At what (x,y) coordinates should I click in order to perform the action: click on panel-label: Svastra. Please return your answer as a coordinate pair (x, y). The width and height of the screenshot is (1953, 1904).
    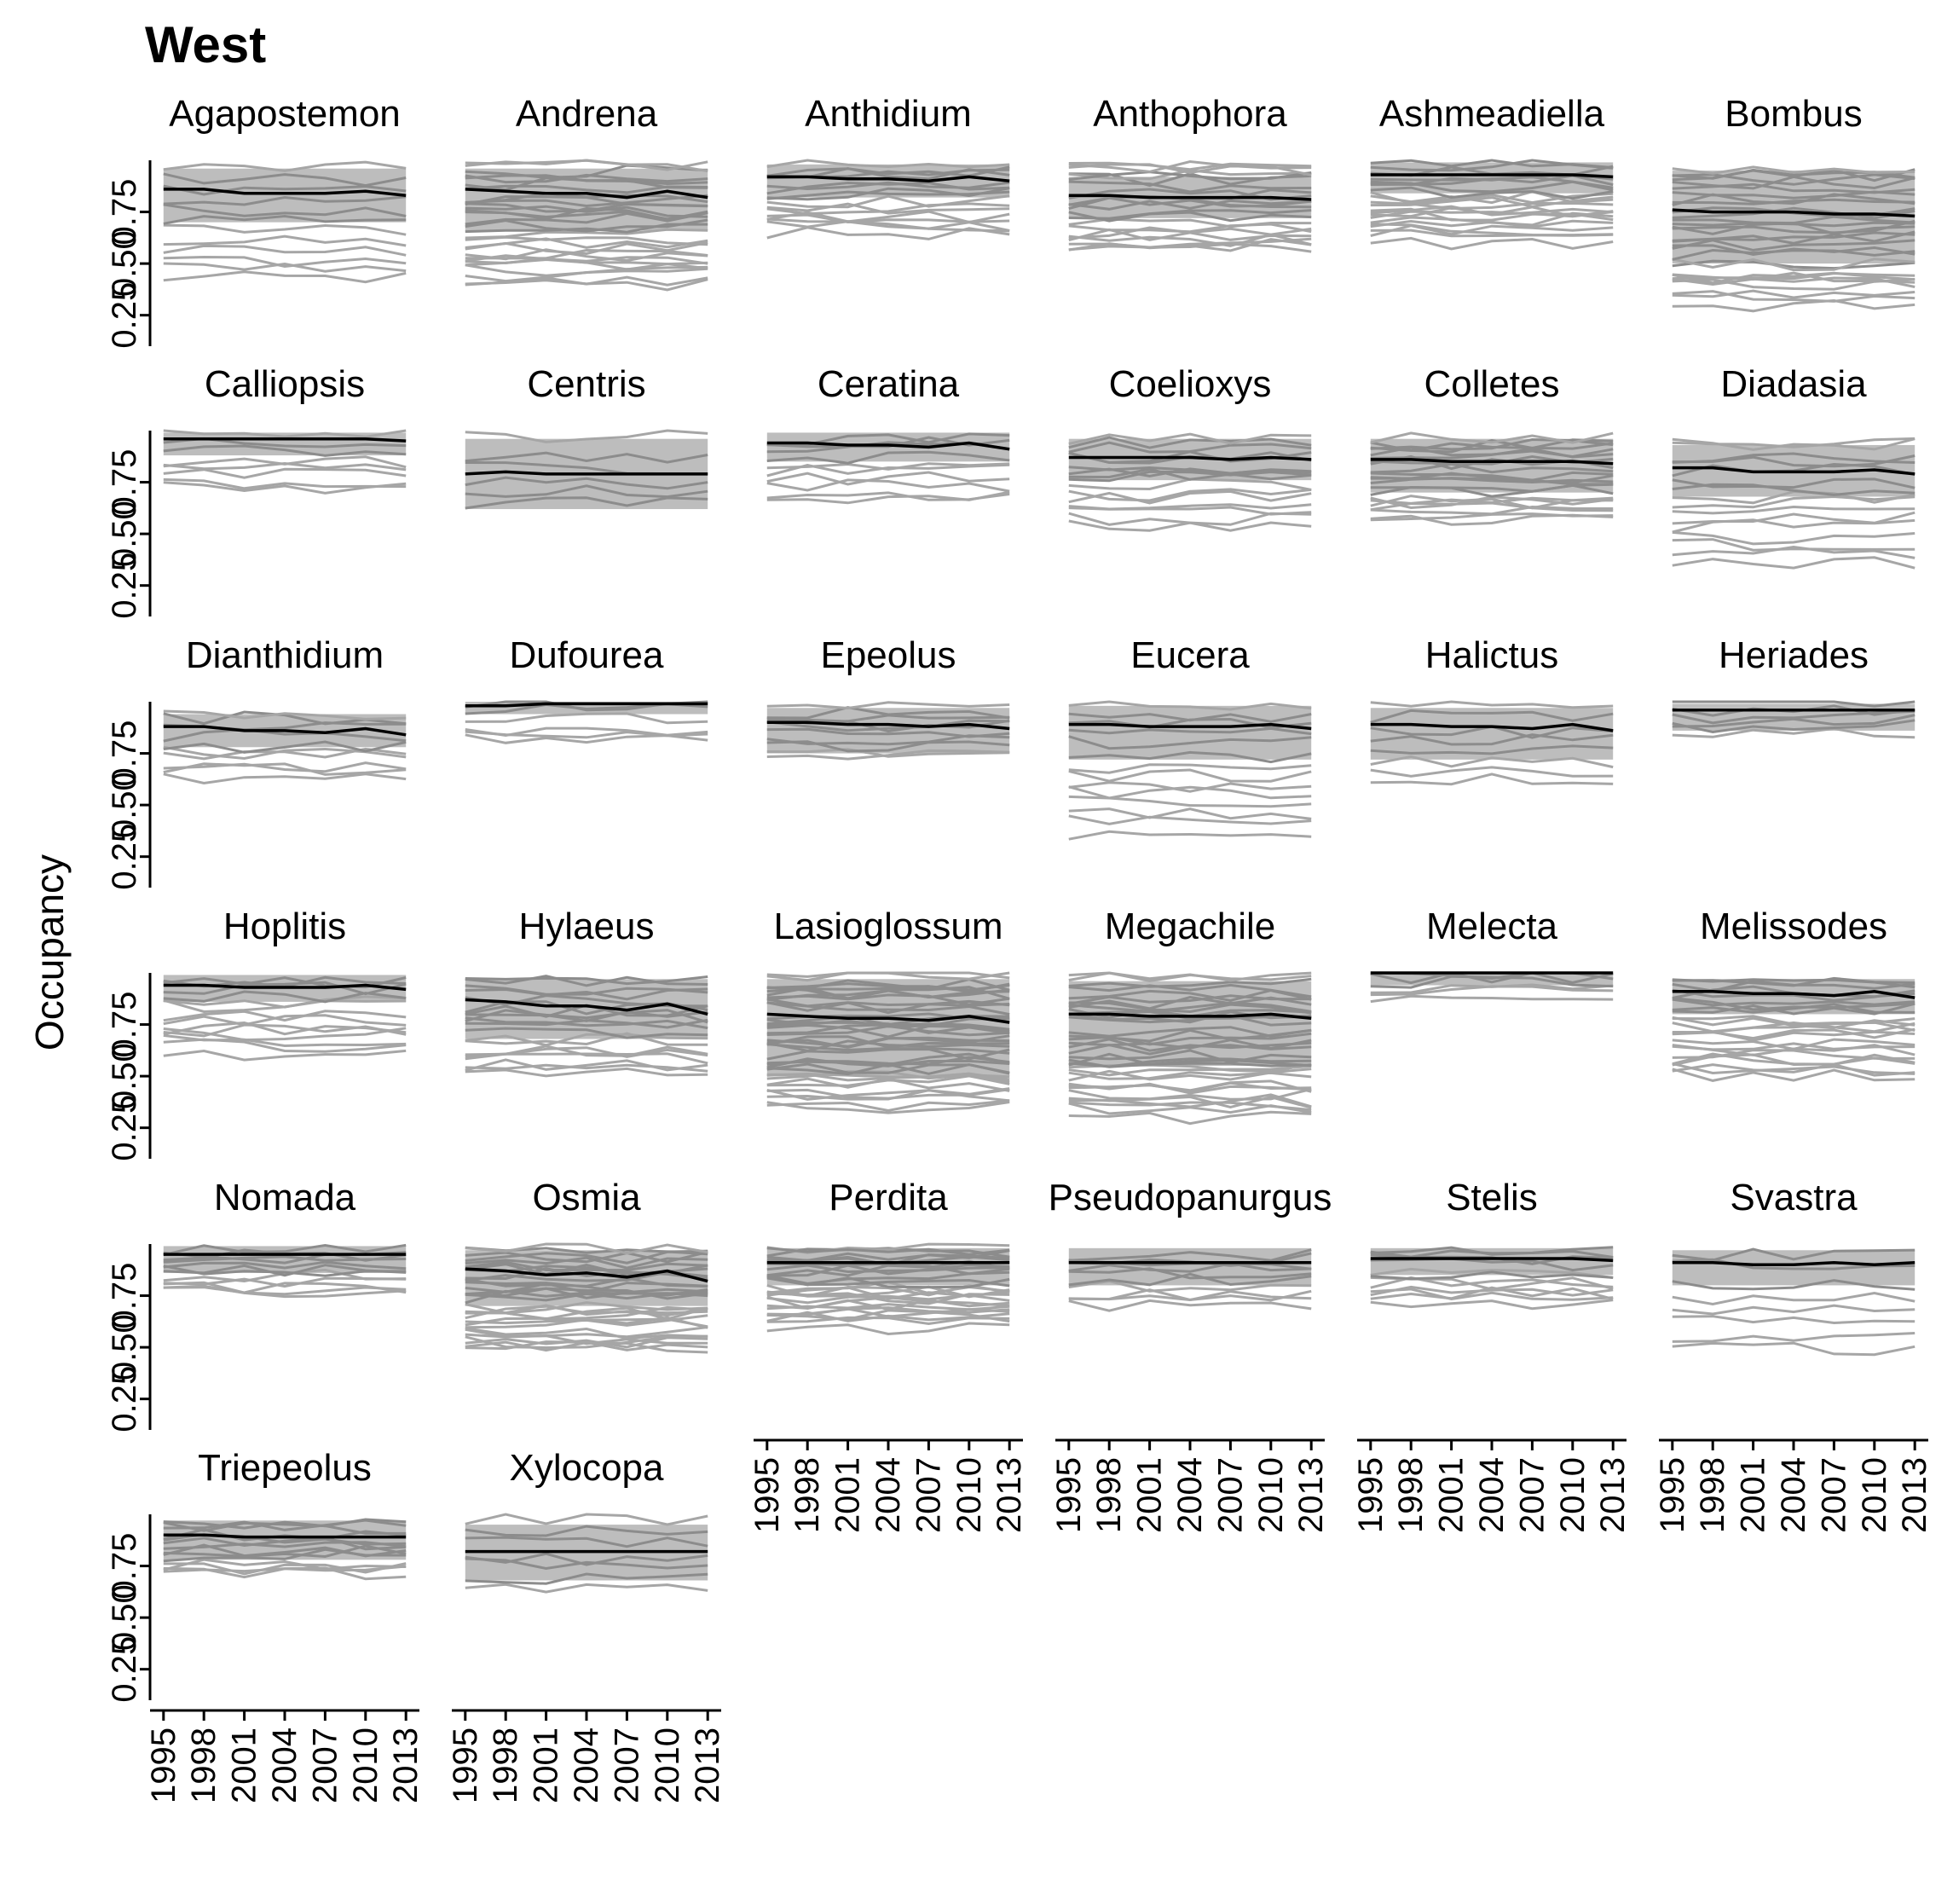
    Looking at the image, I should click on (1794, 1197).